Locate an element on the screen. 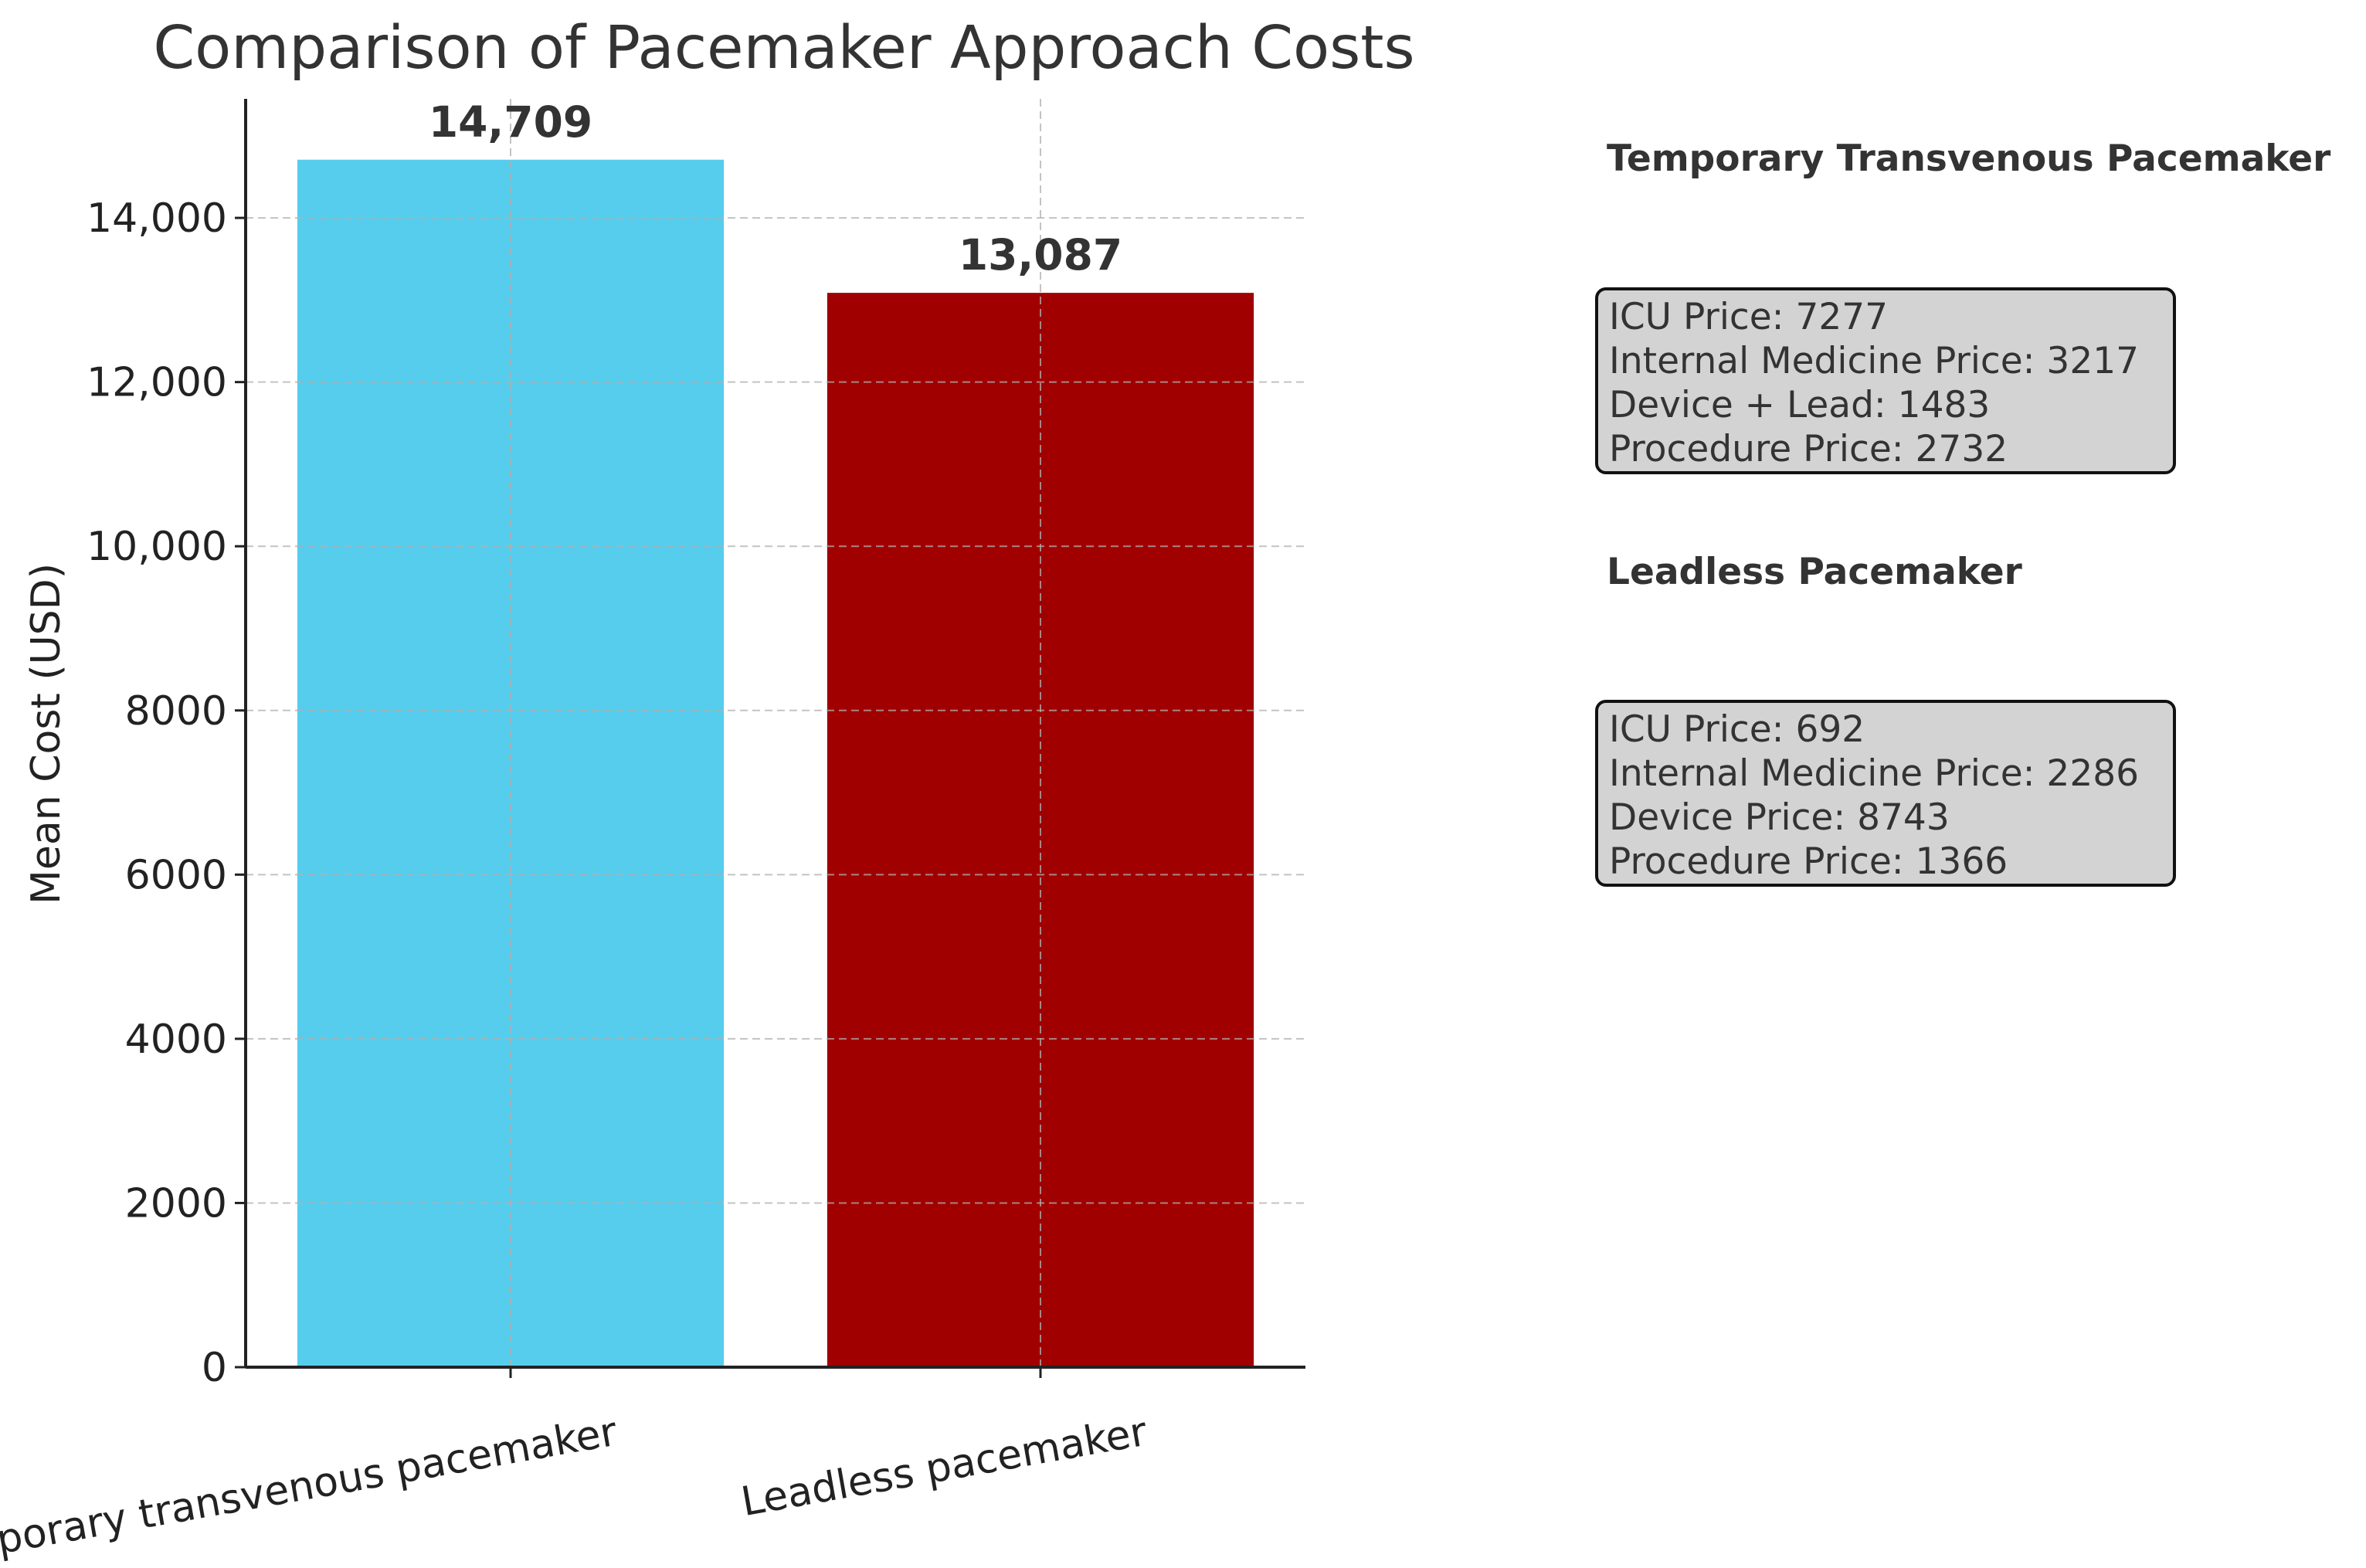 This screenshot has width=2366, height=1568. x-tick-label: Temporary transvenous pacemaker is located at coordinates (310, 1488).